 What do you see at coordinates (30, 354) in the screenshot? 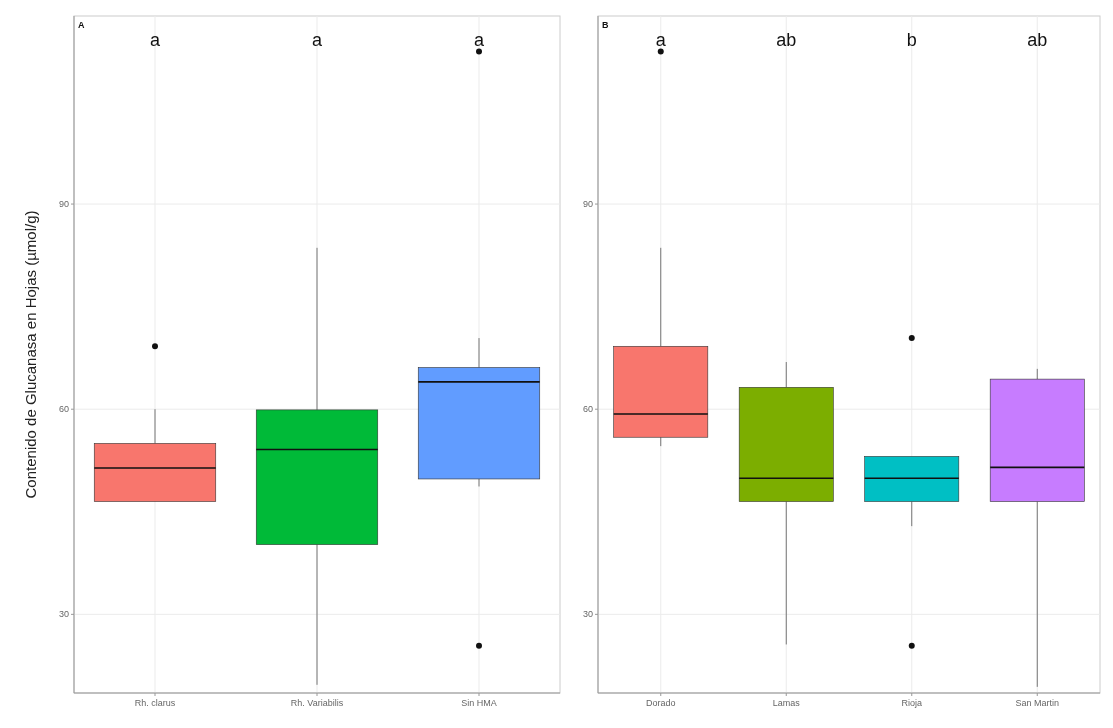
I see `y-axis-title: Contenido de Glucanasa en Hojas (µmol/g)` at bounding box center [30, 354].